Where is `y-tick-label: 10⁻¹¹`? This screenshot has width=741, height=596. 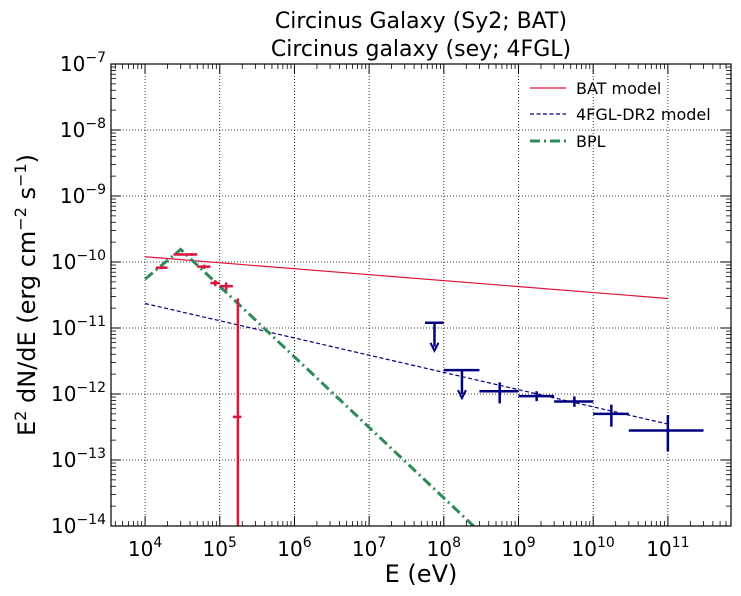
y-tick-label: 10⁻¹¹ is located at coordinates (78, 327).